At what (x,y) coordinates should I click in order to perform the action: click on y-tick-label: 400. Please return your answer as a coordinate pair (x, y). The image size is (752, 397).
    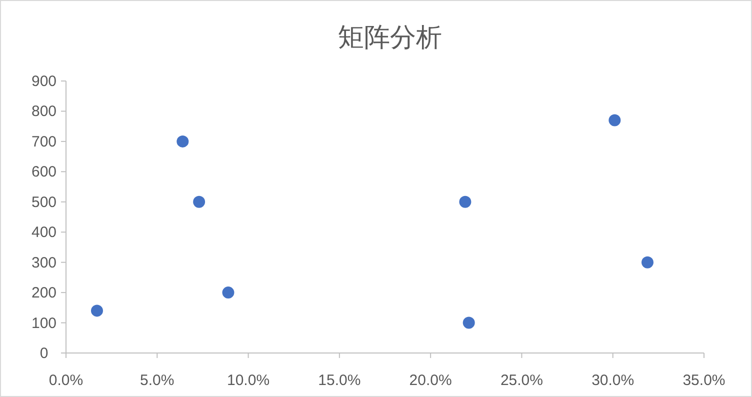
    Looking at the image, I should click on (44, 233).